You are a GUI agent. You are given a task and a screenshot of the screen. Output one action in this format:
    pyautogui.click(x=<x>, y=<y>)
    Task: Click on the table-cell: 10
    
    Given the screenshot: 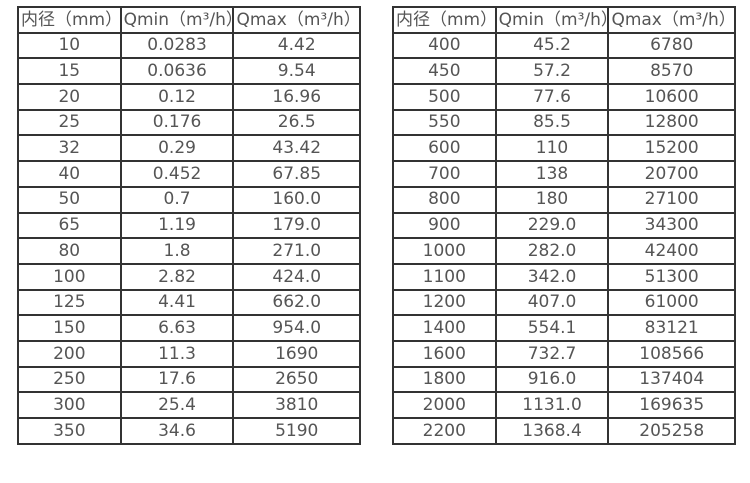 What is the action you would take?
    pyautogui.click(x=69, y=45)
    